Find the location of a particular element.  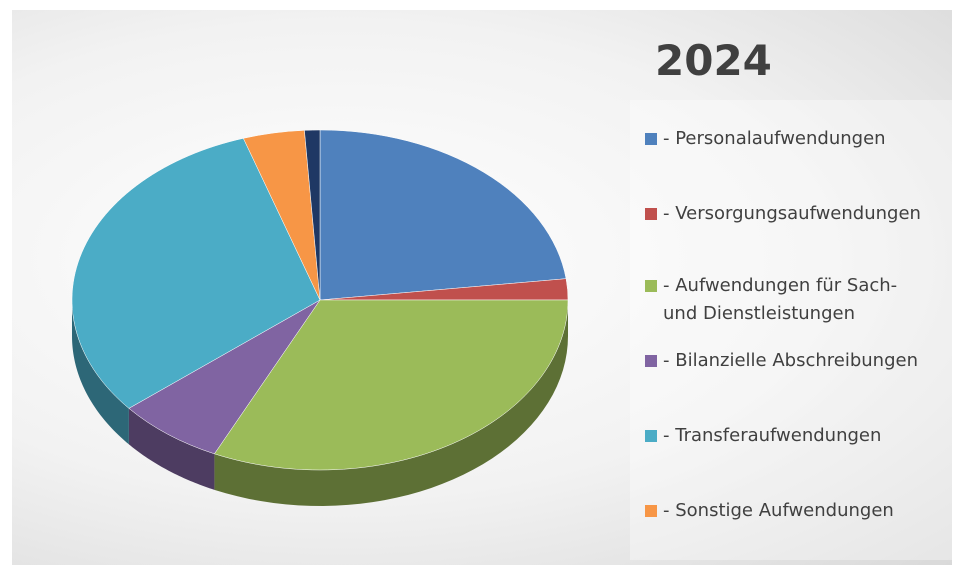

chart-title: 2024 is located at coordinates (713, 60).